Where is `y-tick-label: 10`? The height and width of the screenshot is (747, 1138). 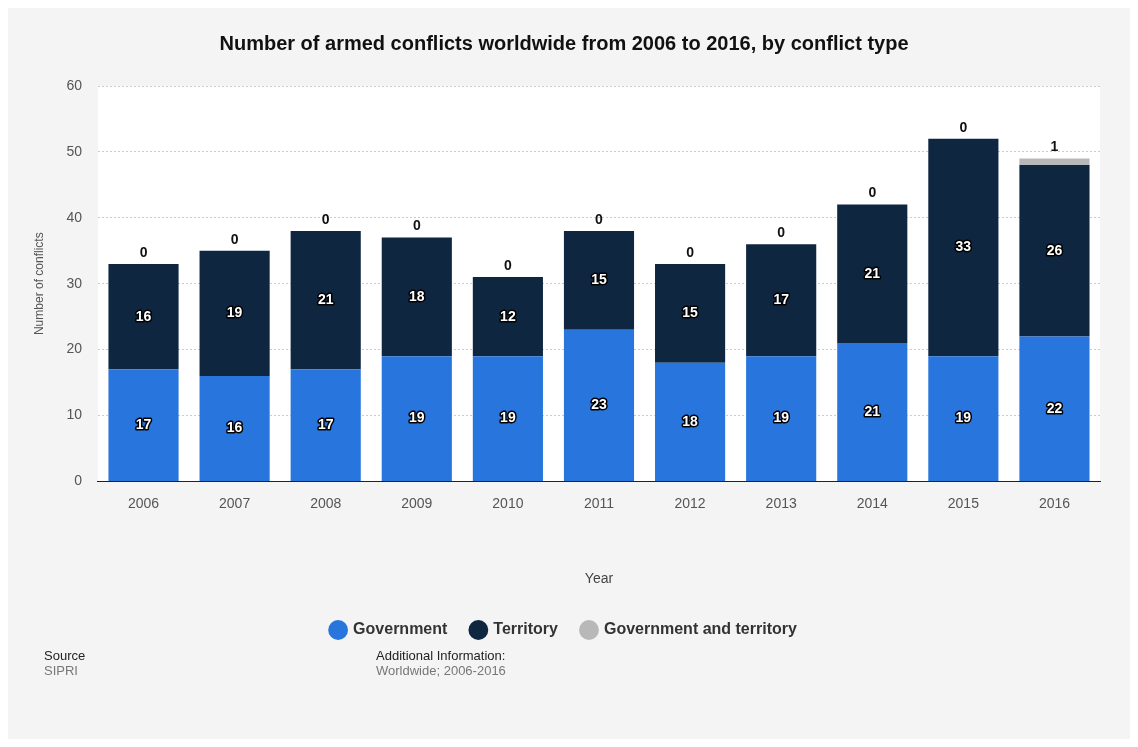
y-tick-label: 10 is located at coordinates (74, 414).